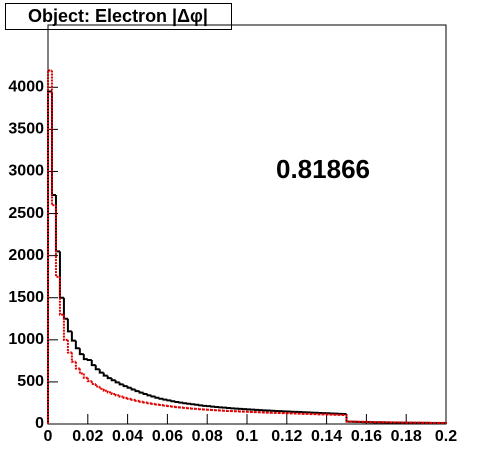  I want to click on y-tick-label: 1500, so click(26, 297).